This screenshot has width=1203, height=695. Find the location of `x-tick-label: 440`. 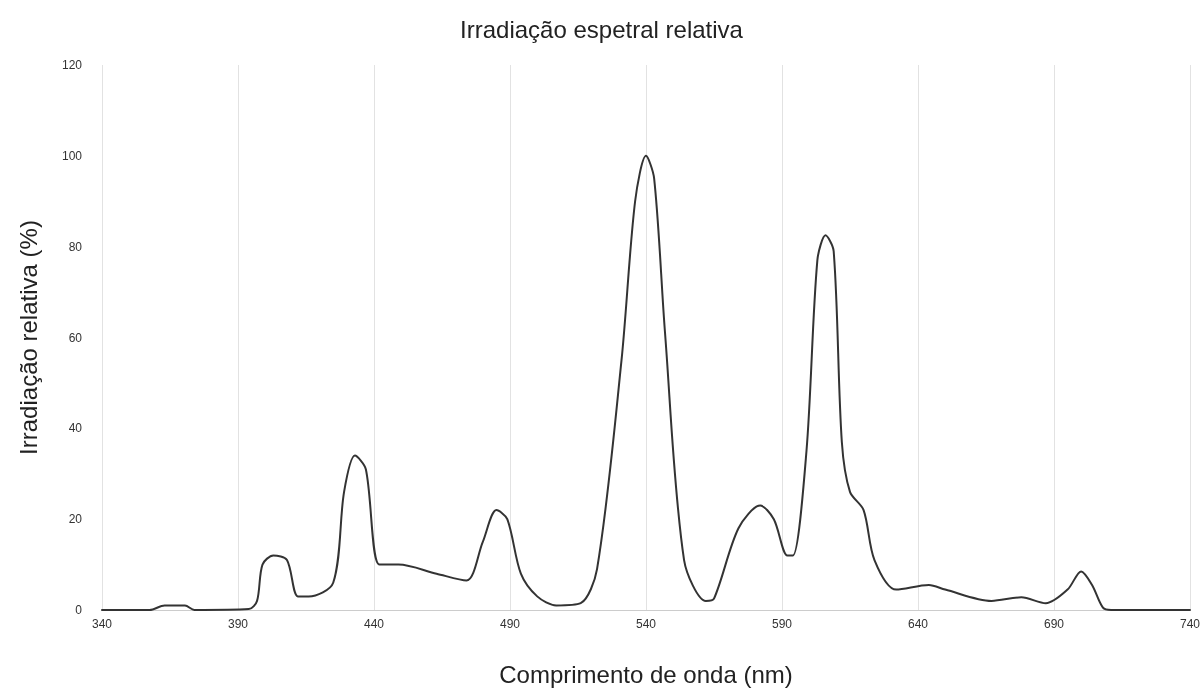

x-tick-label: 440 is located at coordinates (374, 624).